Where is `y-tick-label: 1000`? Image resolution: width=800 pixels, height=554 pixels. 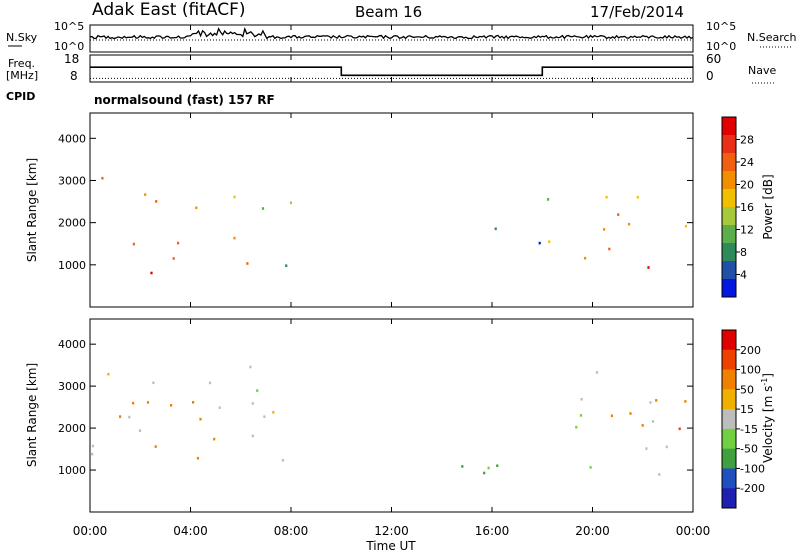 y-tick-label: 1000 is located at coordinates (72, 265).